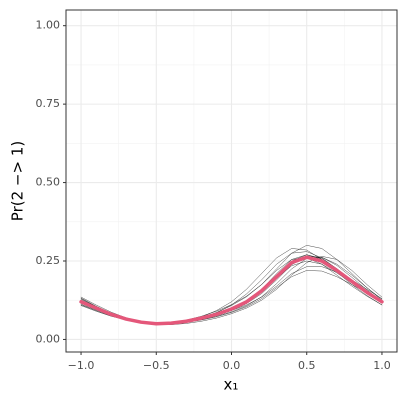  What do you see at coordinates (18, 181) in the screenshot?
I see `y-axis-title: Pr(2 −> 1)` at bounding box center [18, 181].